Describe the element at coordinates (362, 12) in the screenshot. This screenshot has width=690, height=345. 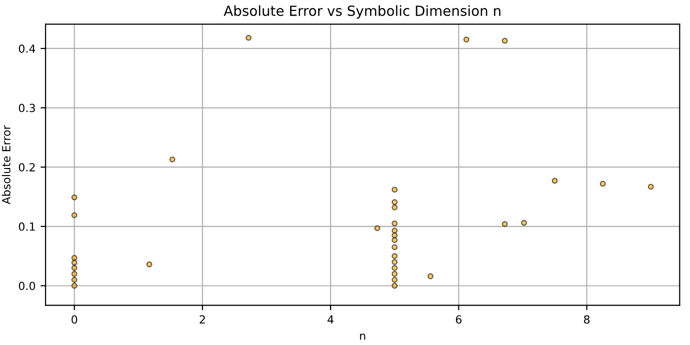
I see `chart-title: Absolute Error vs Symbolic Dimension n` at that location.